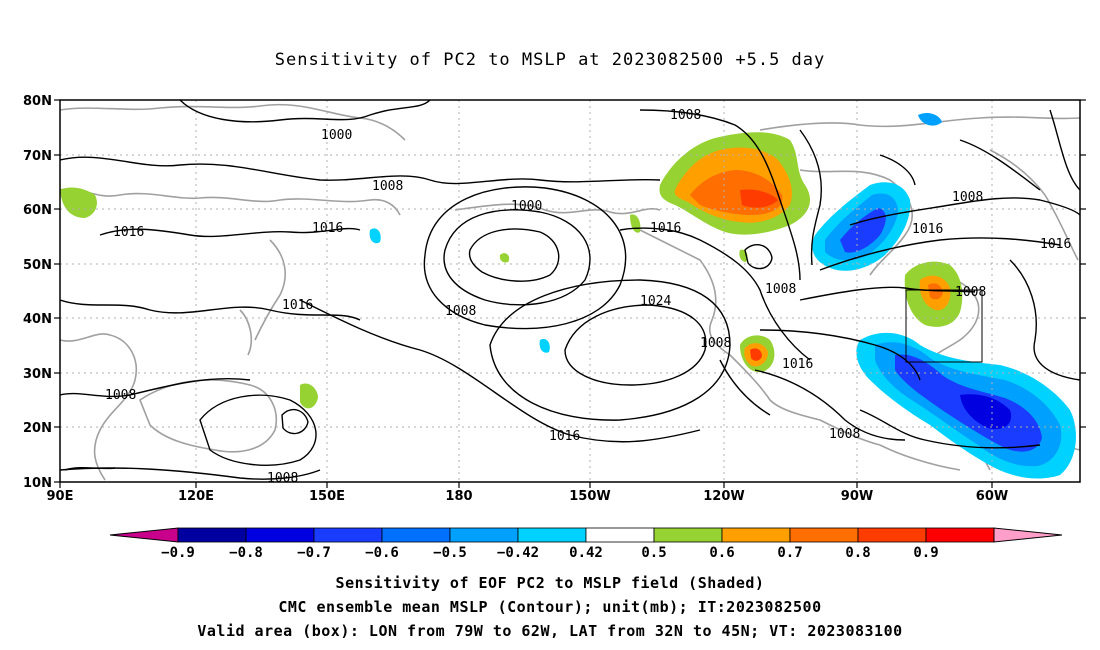 This screenshot has width=1100, height=650. What do you see at coordinates (450, 553) in the screenshot?
I see `colorbar-tick-label: −0.5` at bounding box center [450, 553].